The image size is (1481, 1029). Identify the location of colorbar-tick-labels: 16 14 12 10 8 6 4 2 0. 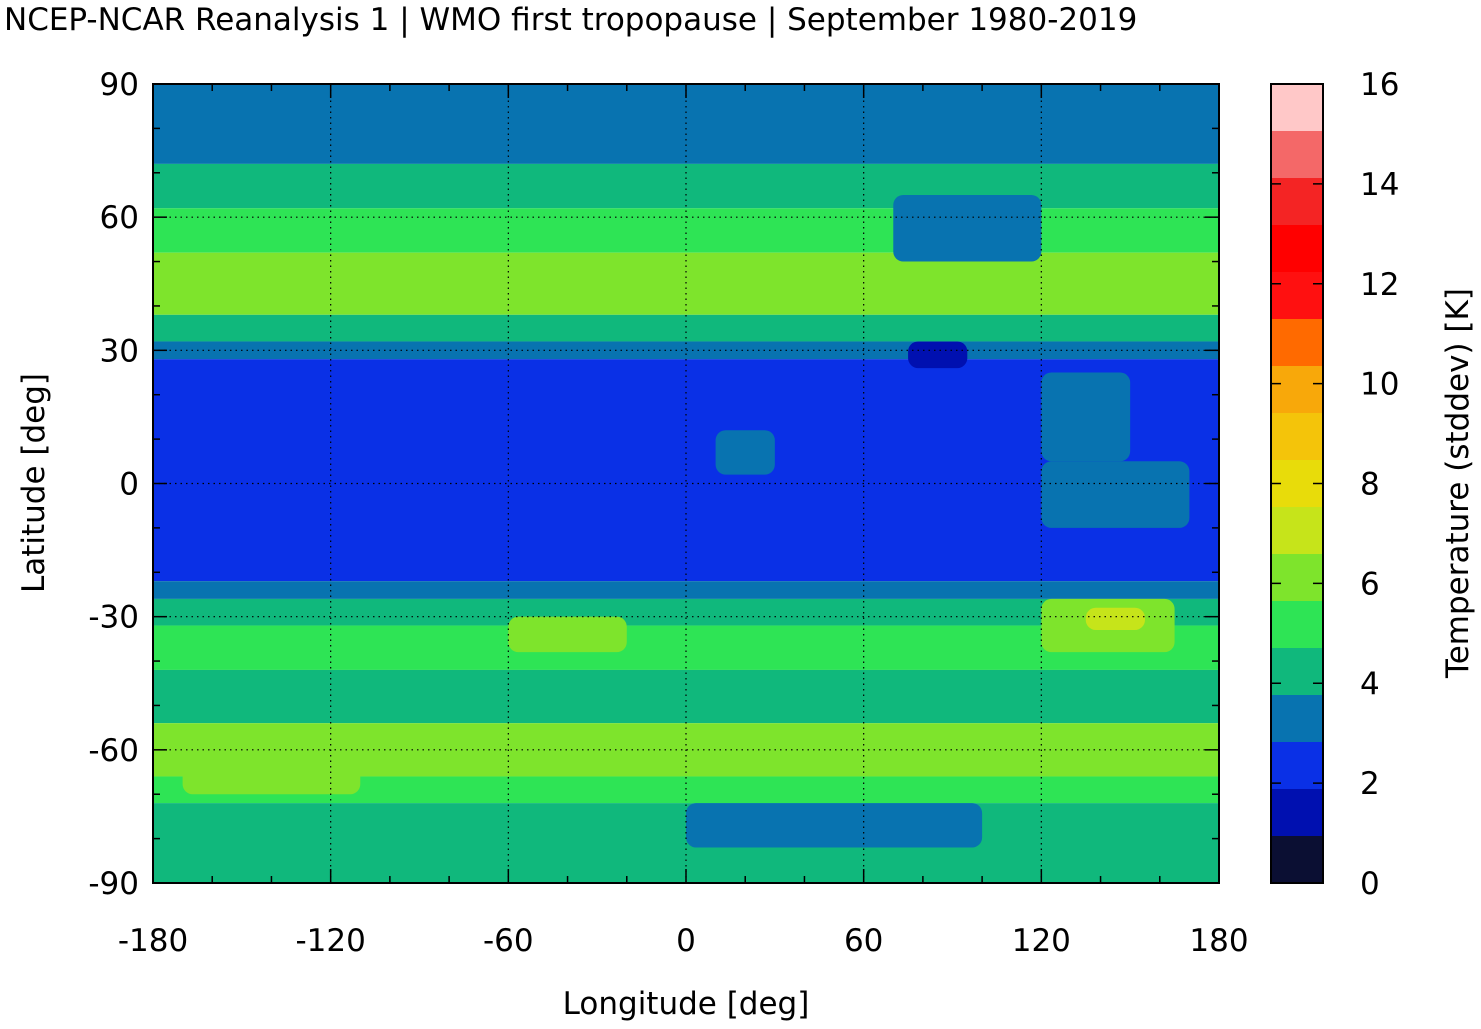
(1379, 484).